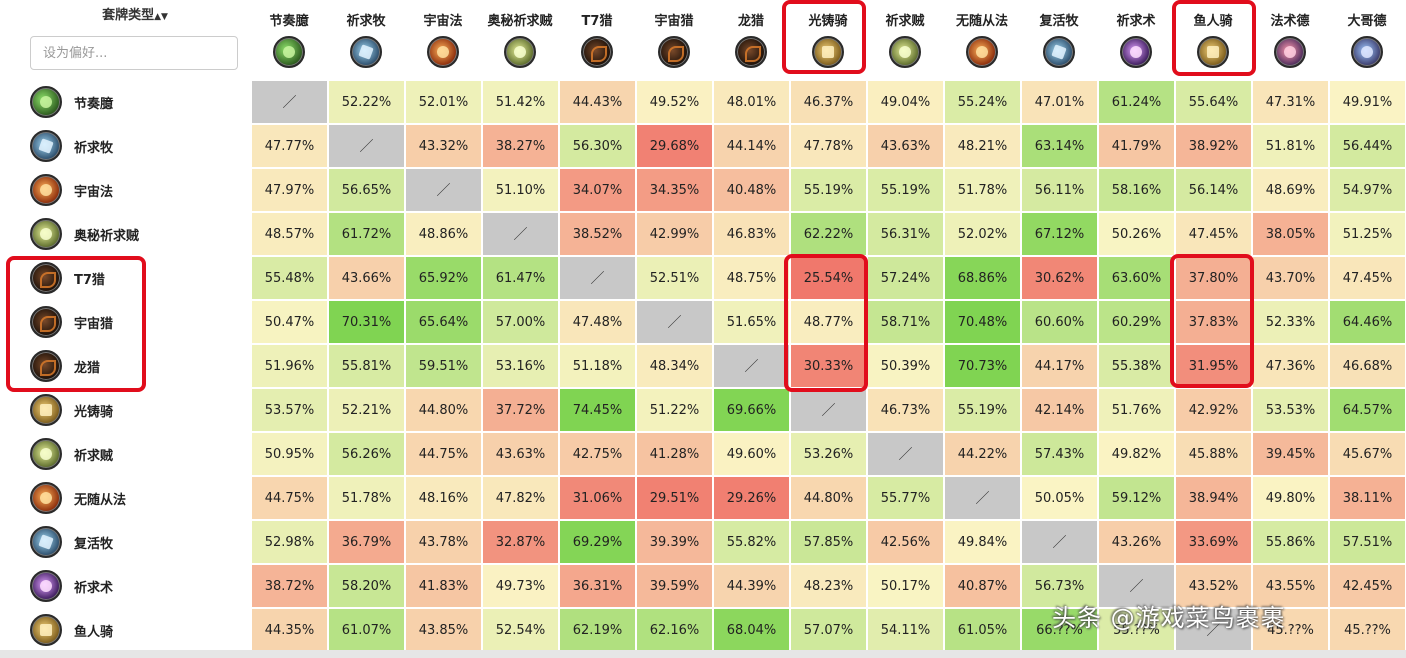 Image resolution: width=1406 pixels, height=658 pixels. Describe the element at coordinates (982, 586) in the screenshot. I see `winrate-cell: 40.87%` at that location.